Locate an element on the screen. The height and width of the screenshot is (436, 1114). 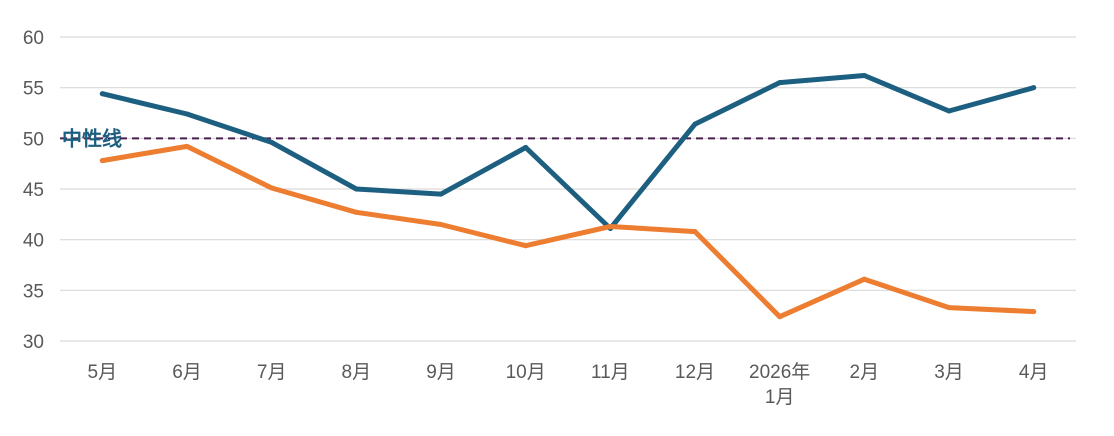
y-tick-label: 45 is located at coordinates (33, 190).